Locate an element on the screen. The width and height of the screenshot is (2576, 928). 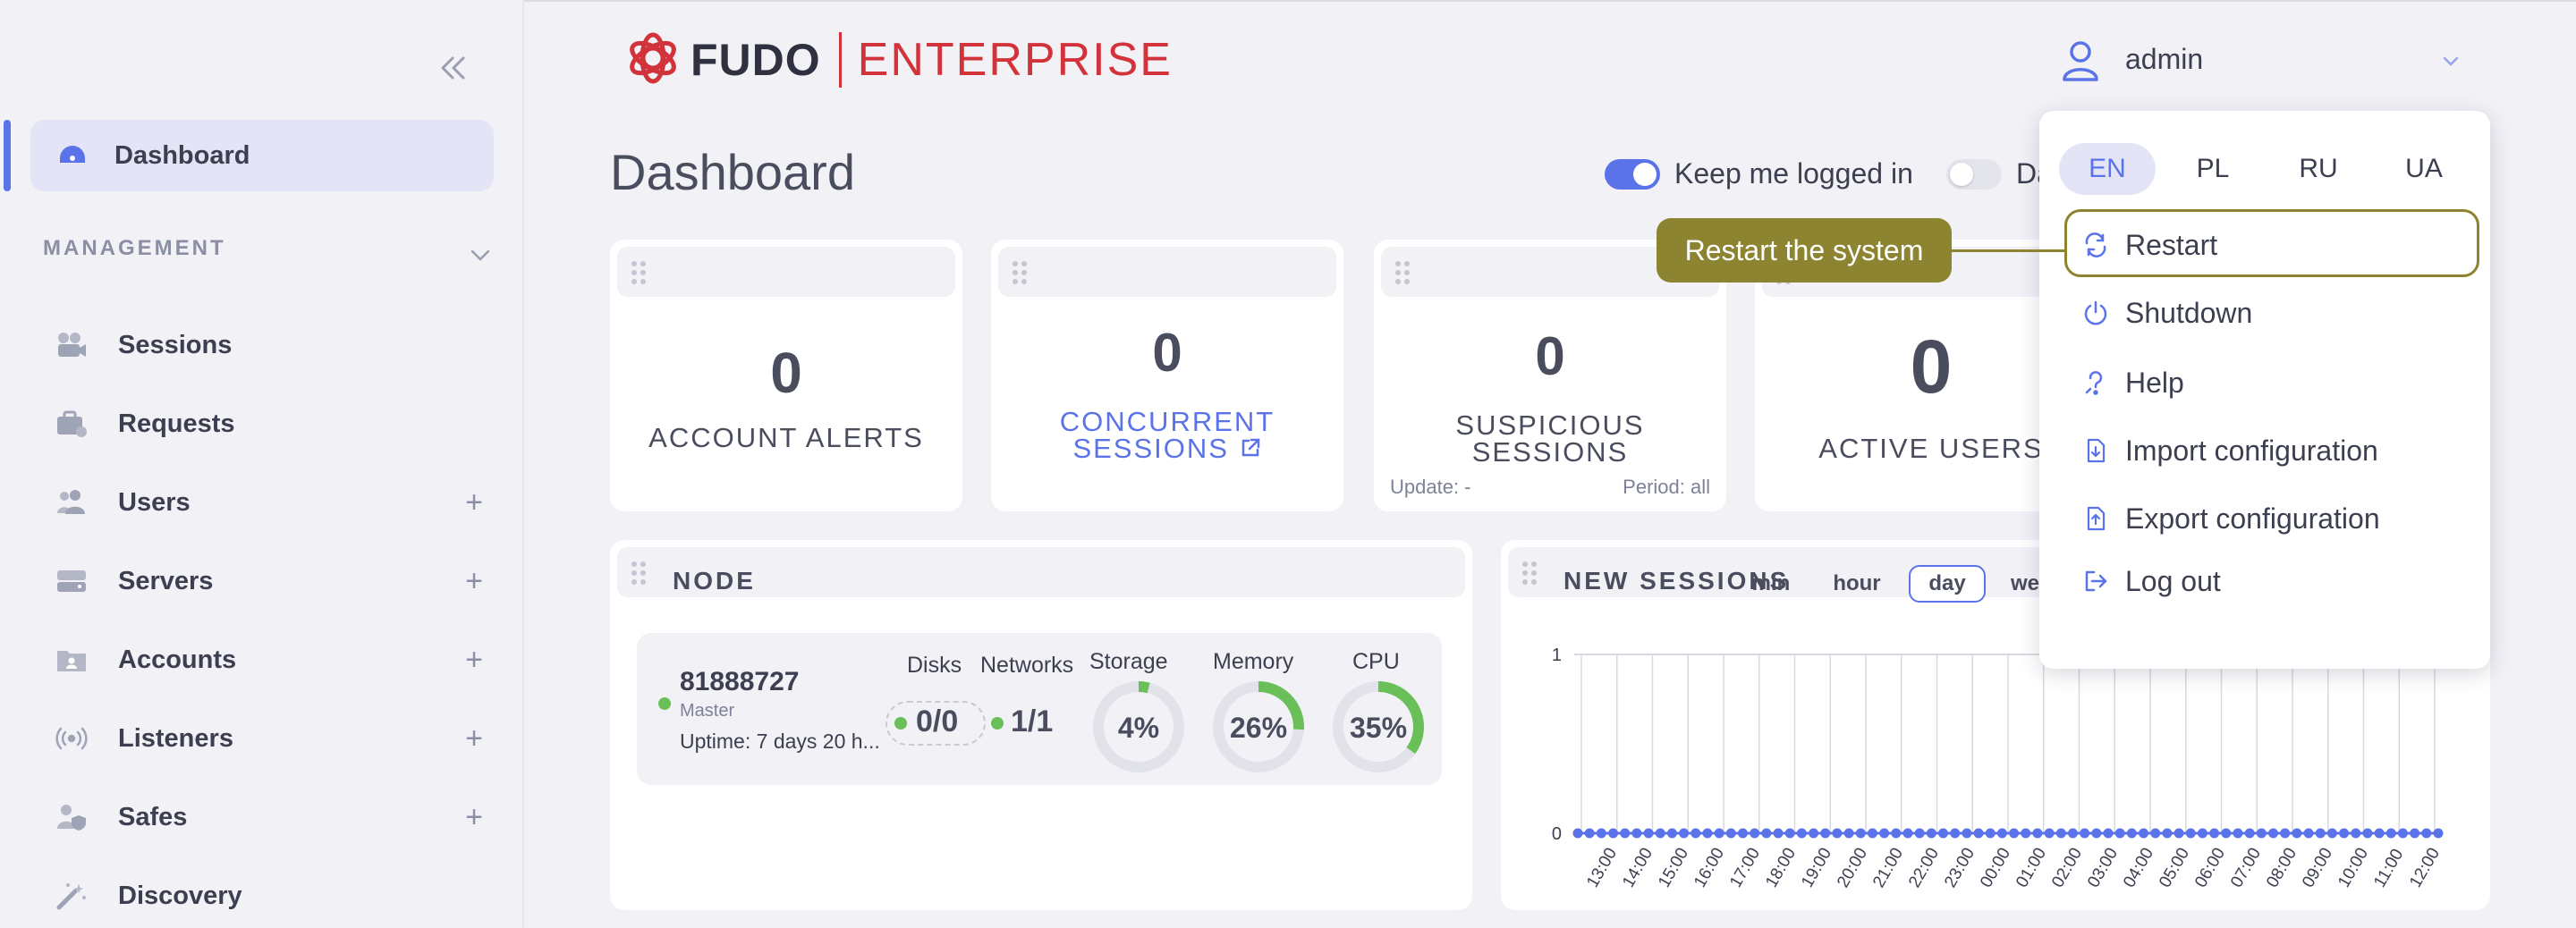
user-icon is located at coordinates (2080, 61).